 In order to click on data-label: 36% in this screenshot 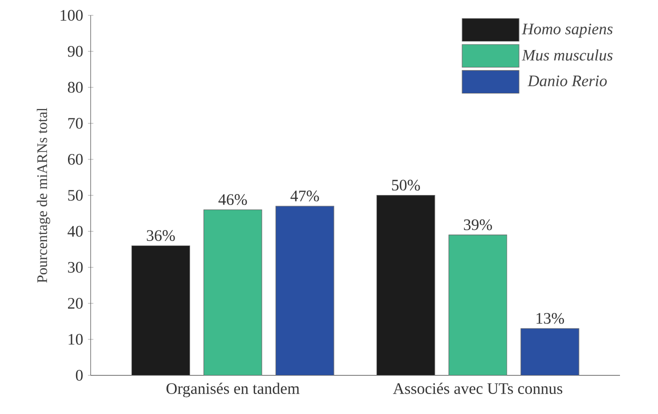, I will do `click(160, 236)`.